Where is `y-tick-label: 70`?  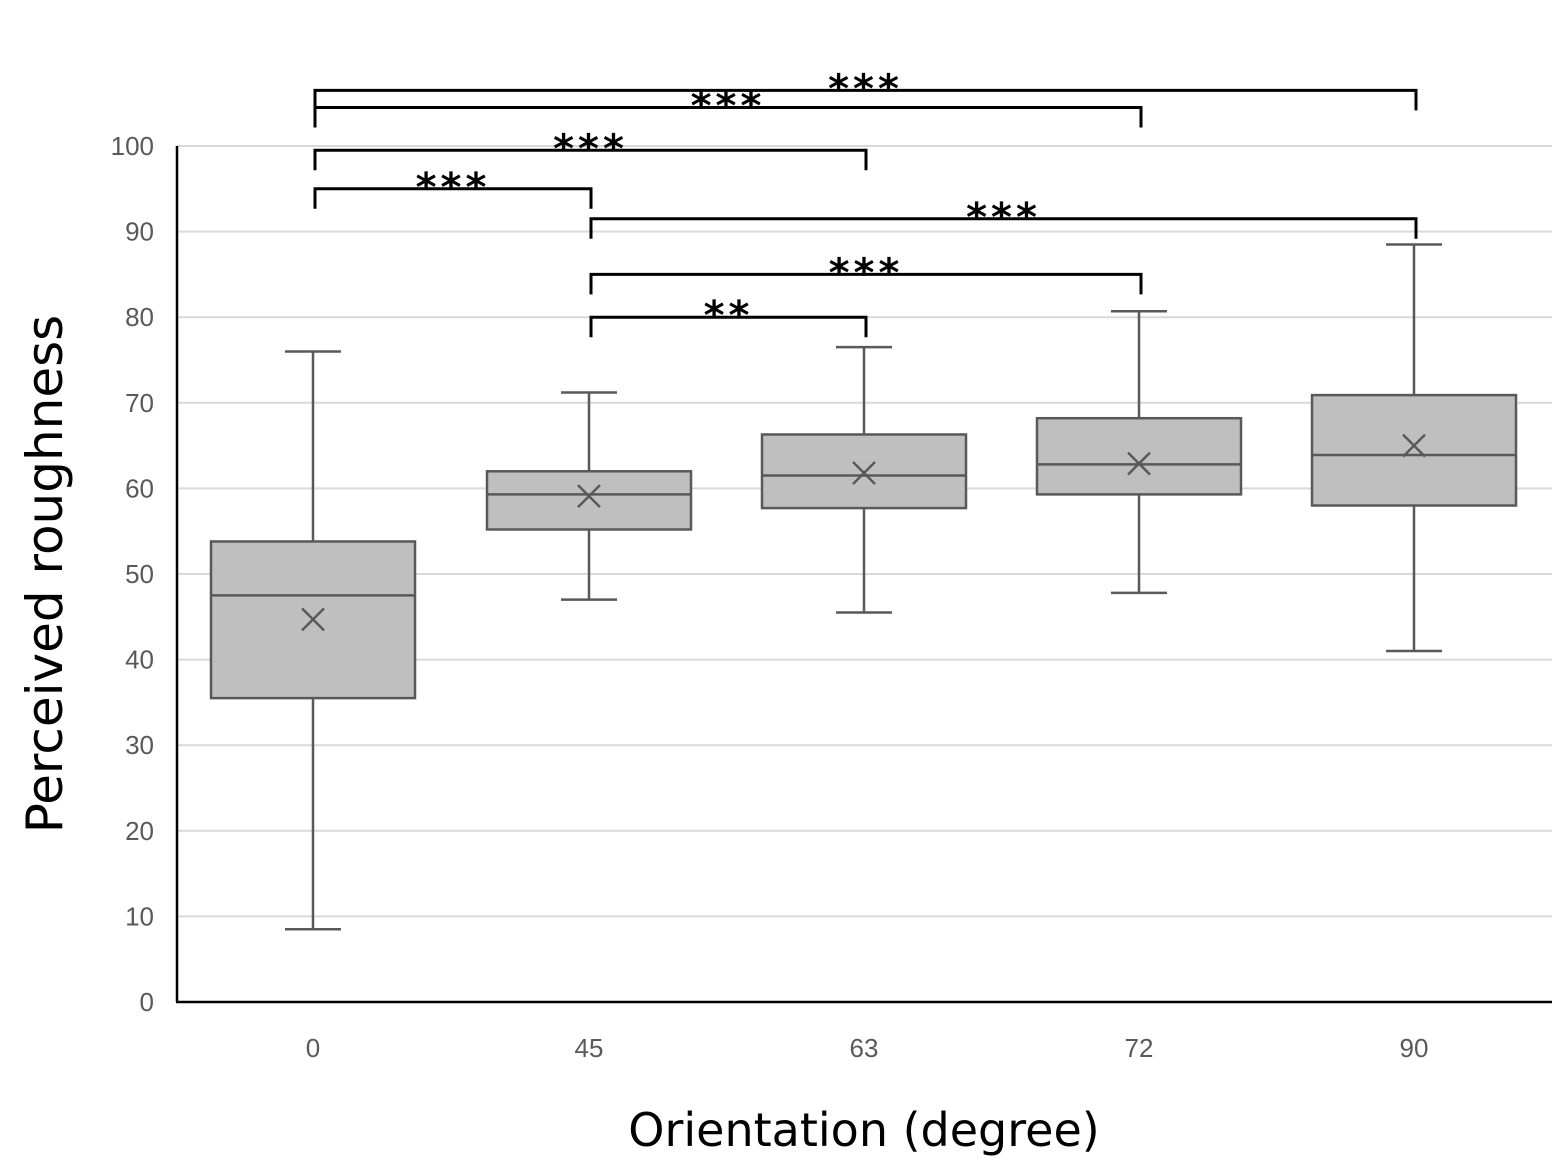
y-tick-label: 70 is located at coordinates (139, 403).